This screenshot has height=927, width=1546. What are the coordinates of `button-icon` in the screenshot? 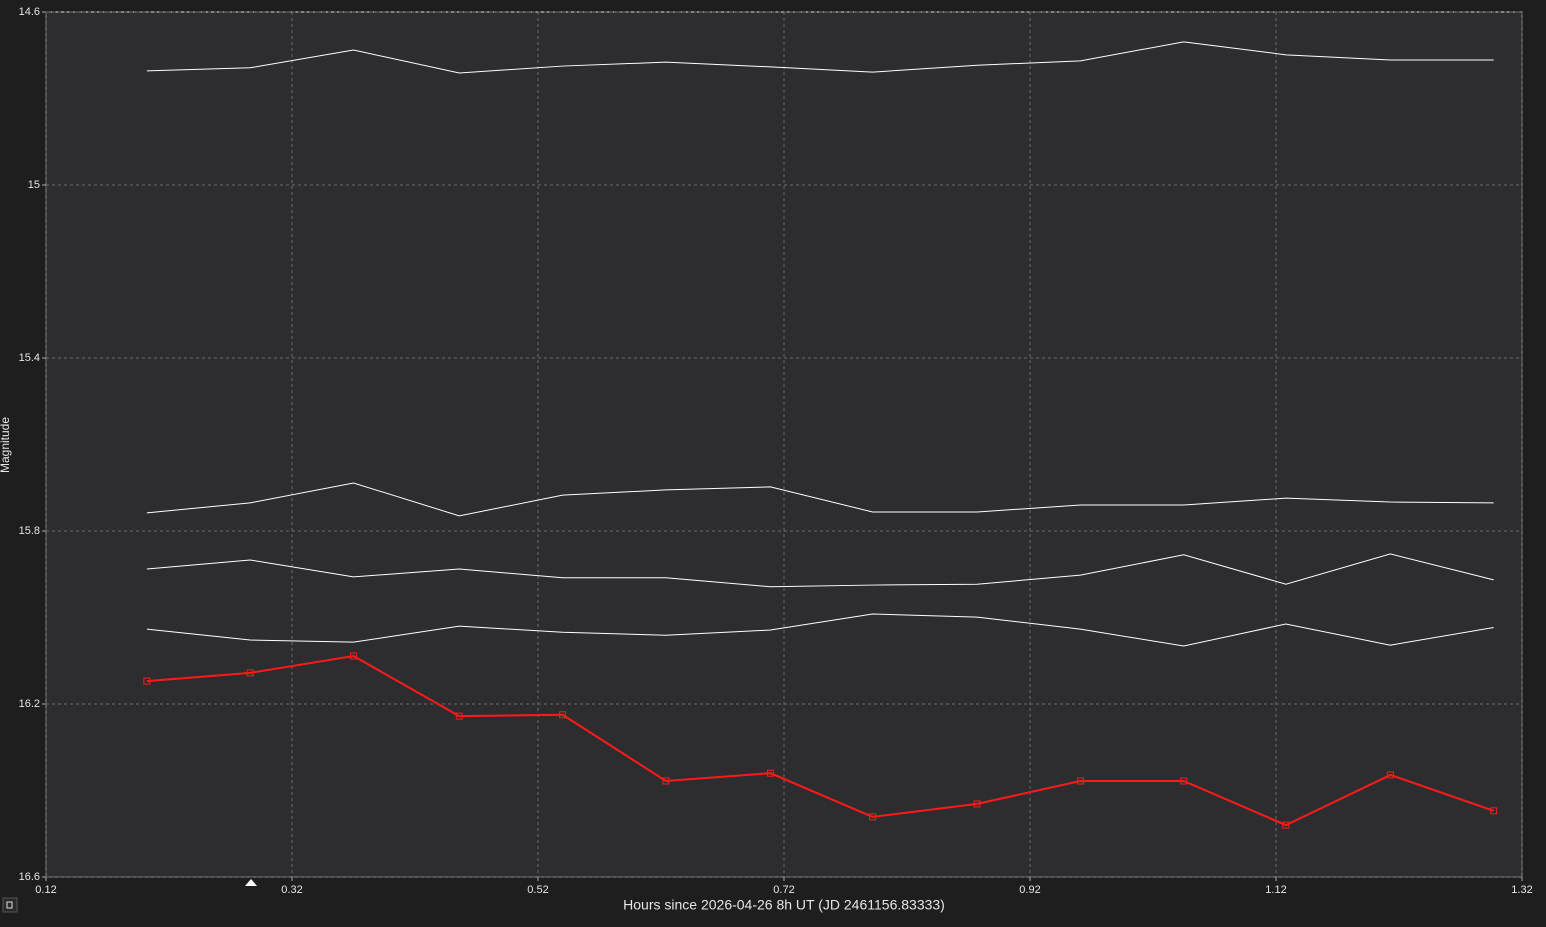 It's located at (9, 905).